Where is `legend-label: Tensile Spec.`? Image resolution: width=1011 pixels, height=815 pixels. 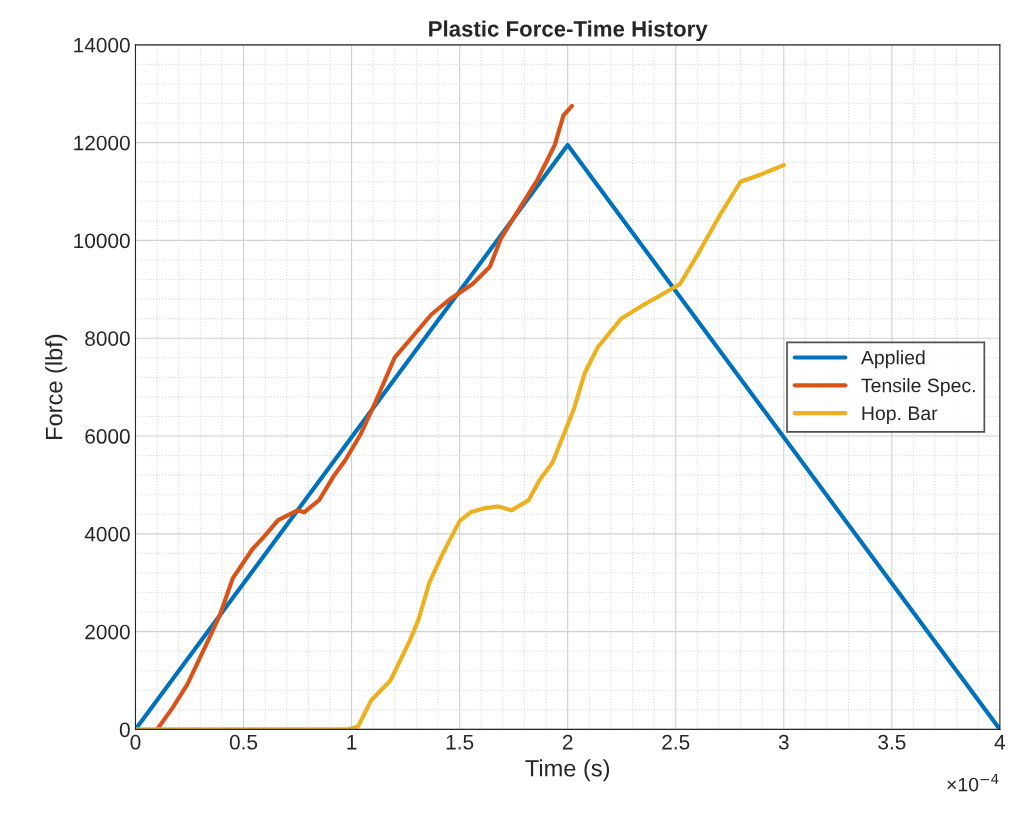
legend-label: Tensile Spec. is located at coordinates (918, 387).